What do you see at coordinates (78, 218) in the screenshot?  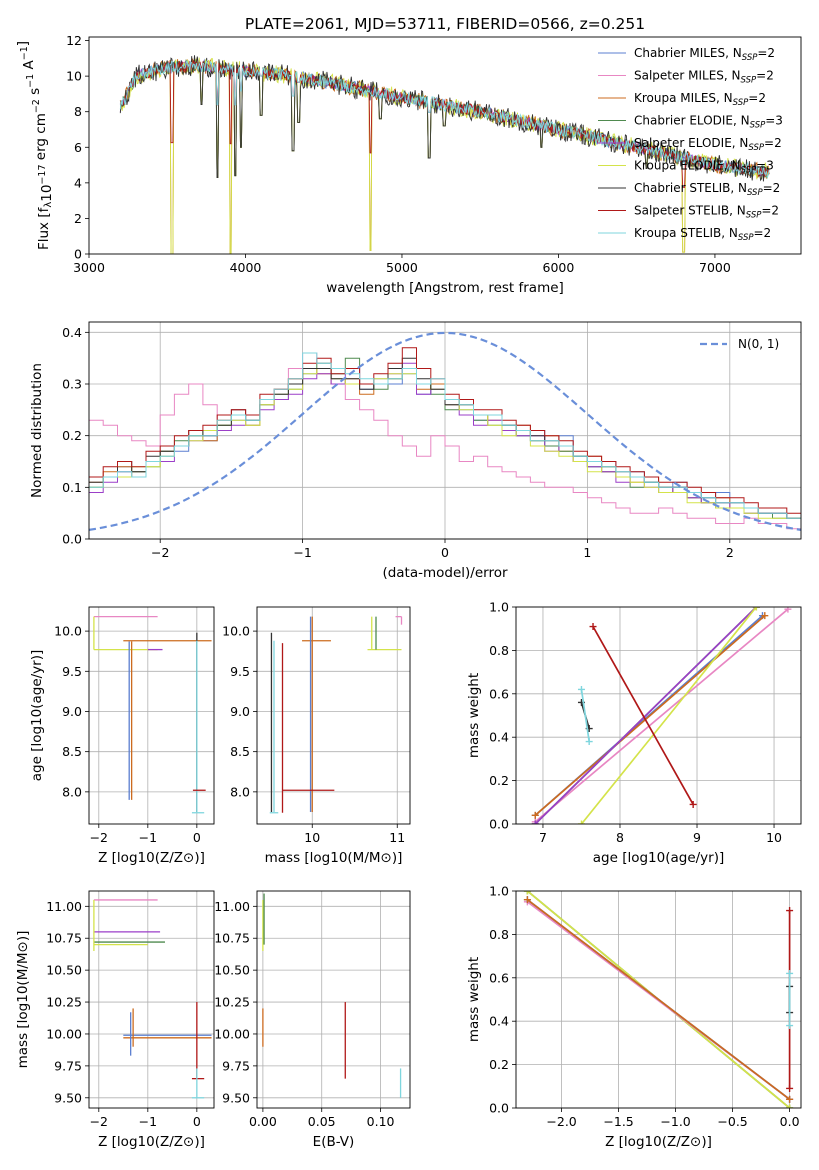 I see `y-tick-label: 2` at bounding box center [78, 218].